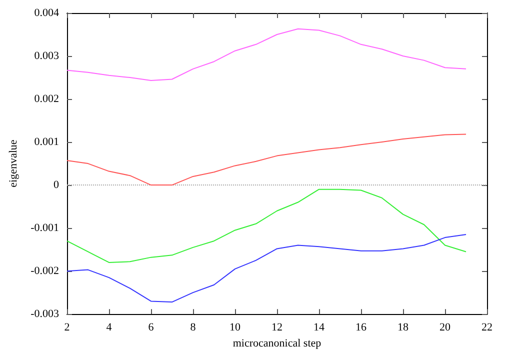  What do you see at coordinates (319, 328) in the screenshot?
I see `x-tick-label: 14` at bounding box center [319, 328].